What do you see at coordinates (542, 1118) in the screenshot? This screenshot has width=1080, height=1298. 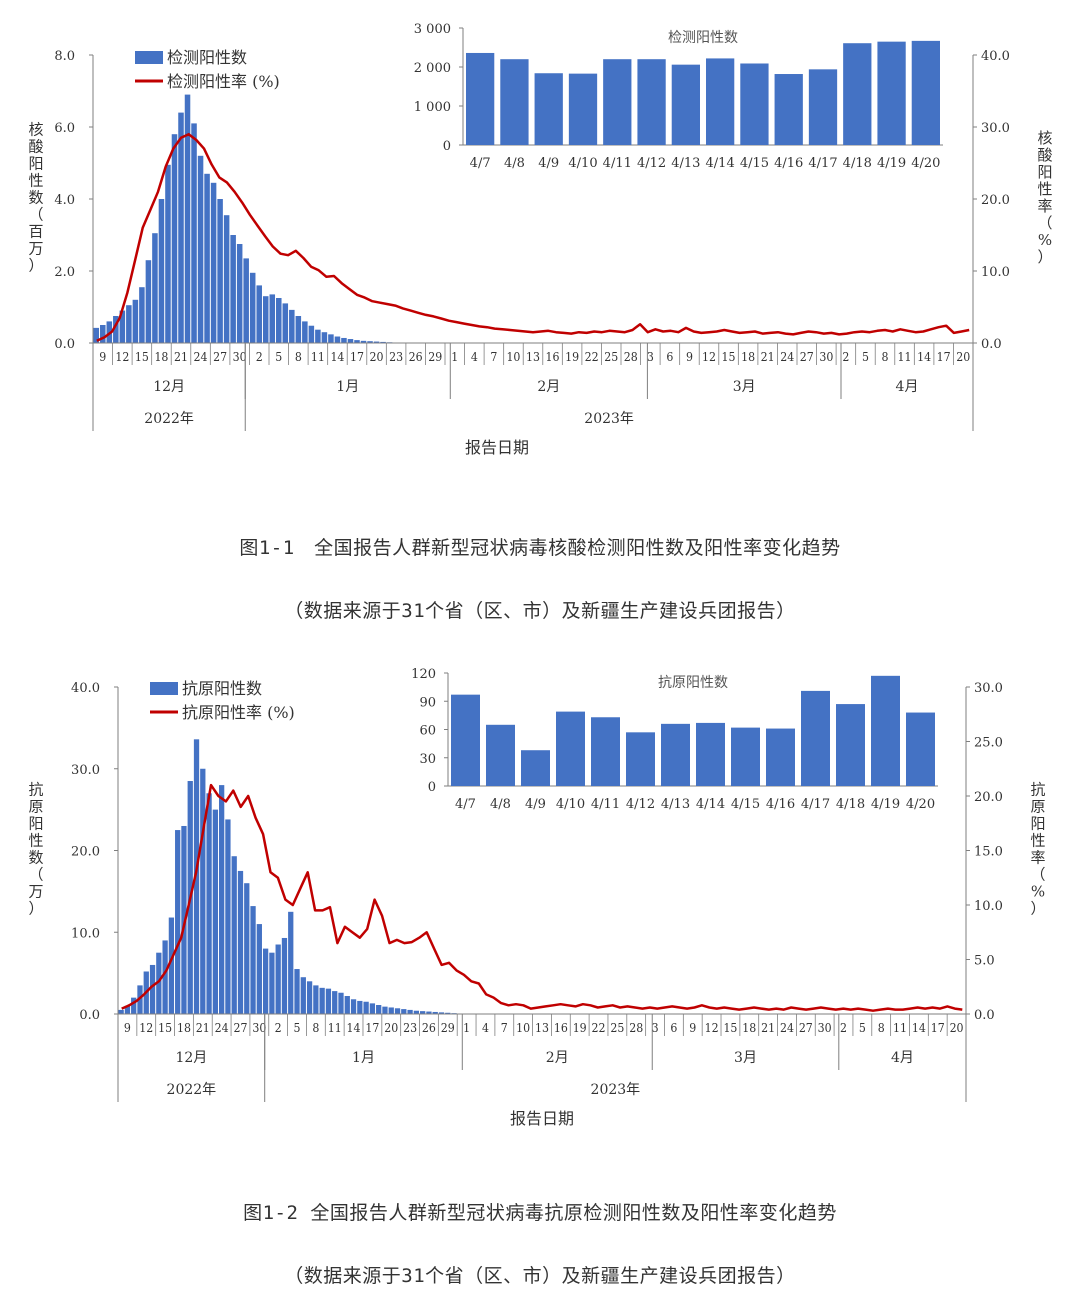 I see `x-axis-title: 报告日期` at bounding box center [542, 1118].